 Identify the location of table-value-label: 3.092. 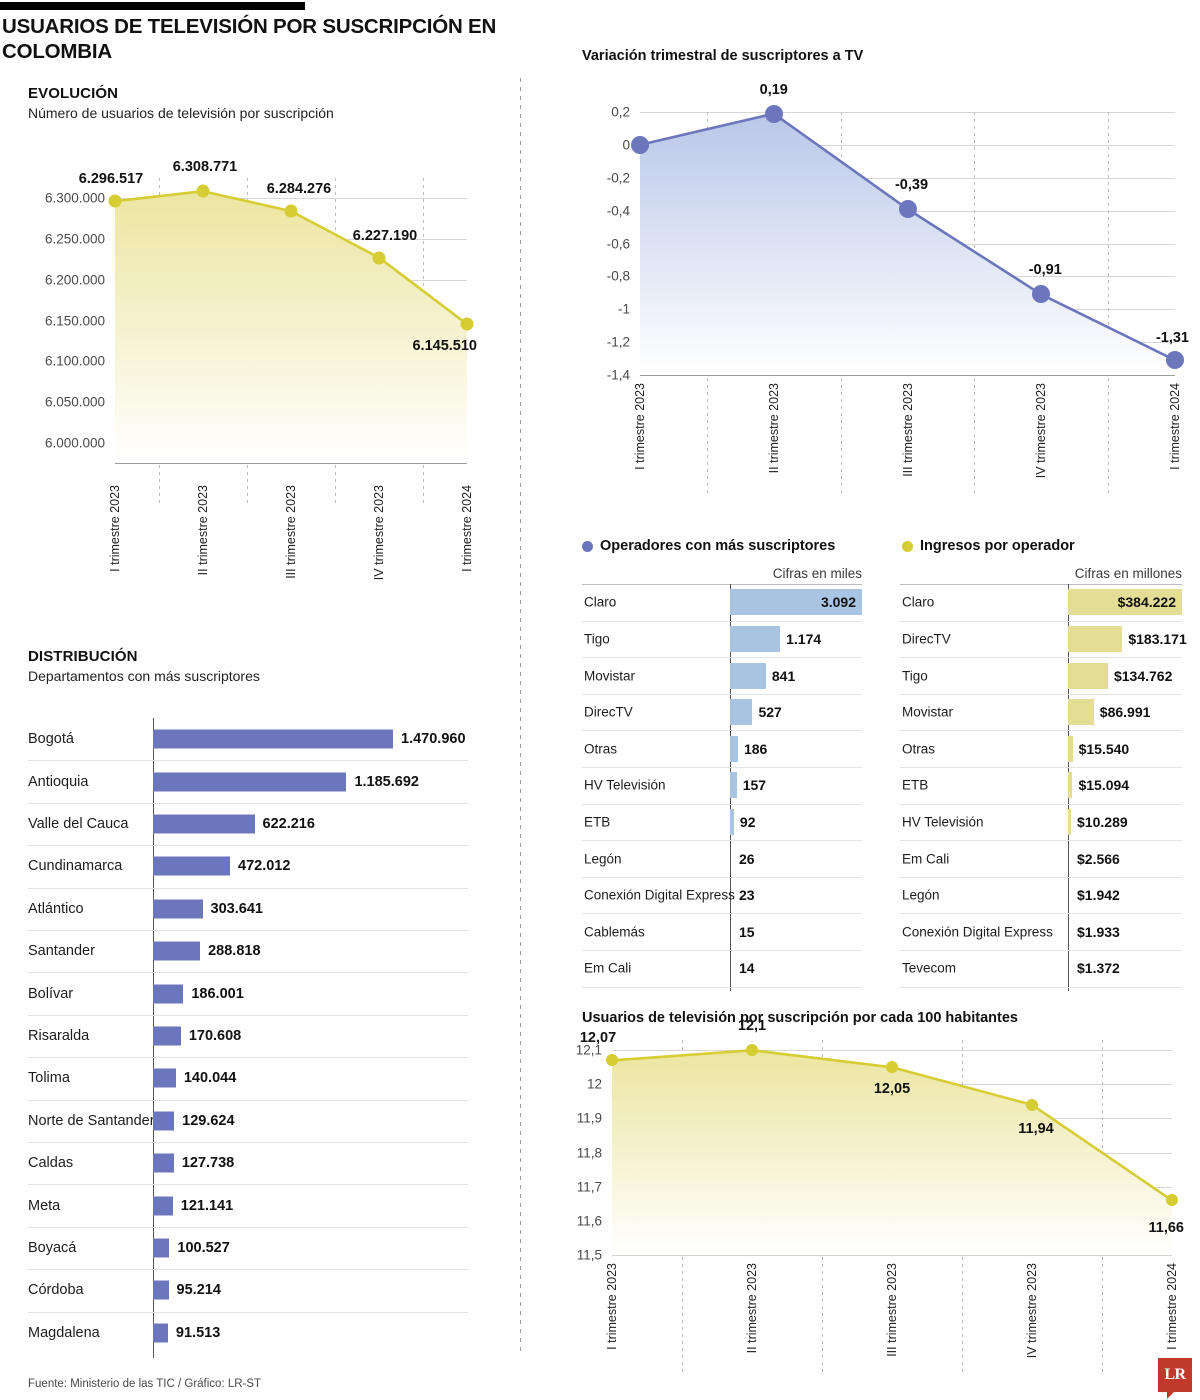
(838, 602).